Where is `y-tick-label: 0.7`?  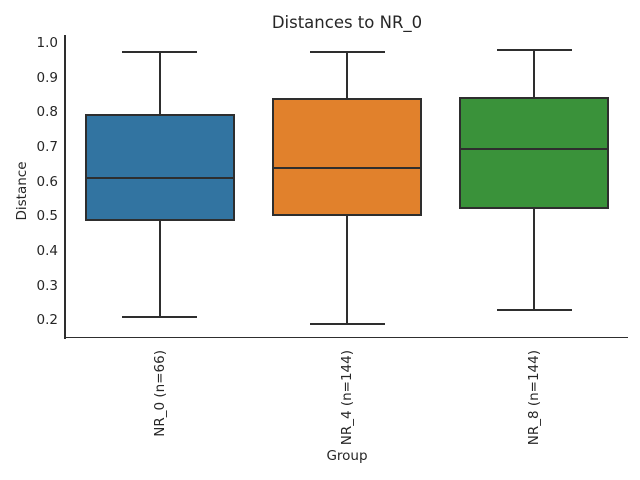 y-tick-label: 0.7 is located at coordinates (47, 146).